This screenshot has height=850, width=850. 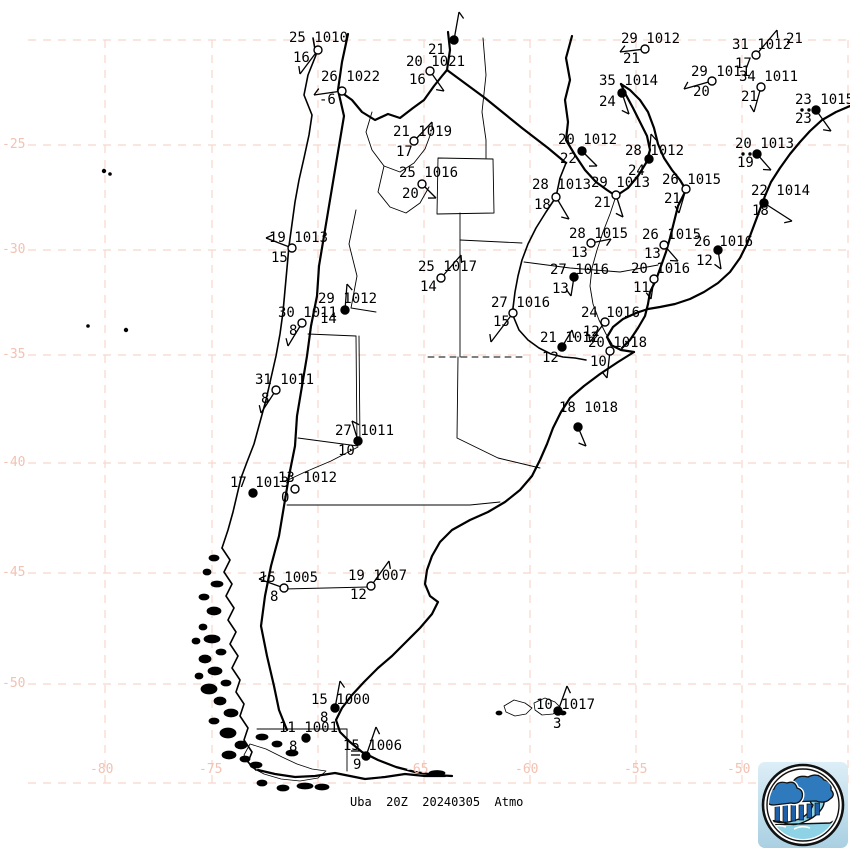 What do you see at coordinates (769, 77) in the screenshot?
I see `station-temp-pressure-label: 34 1011` at bounding box center [769, 77].